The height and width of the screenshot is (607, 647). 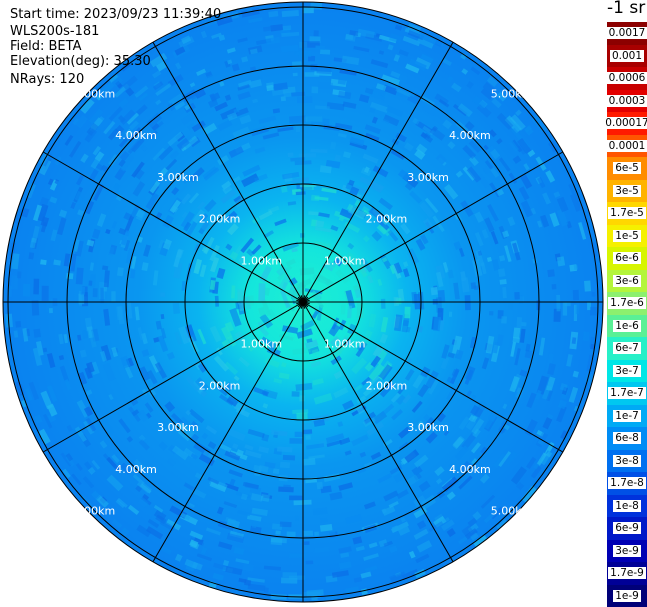 I want to click on colorbar-level: 6e-8, so click(x=627, y=438).